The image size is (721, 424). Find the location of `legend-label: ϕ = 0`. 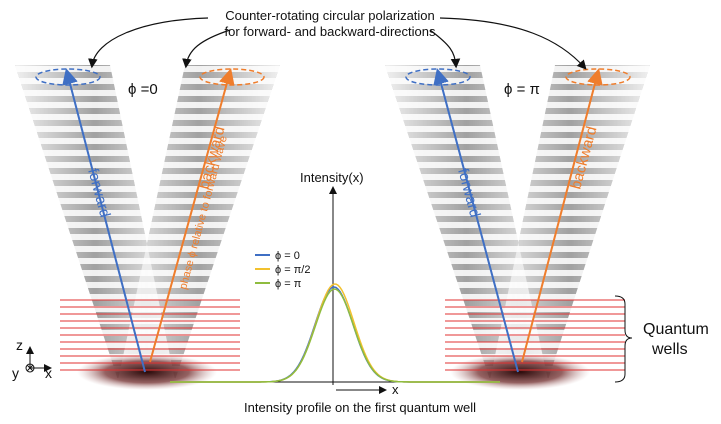

legend-label: ϕ = 0 is located at coordinates (287, 256).